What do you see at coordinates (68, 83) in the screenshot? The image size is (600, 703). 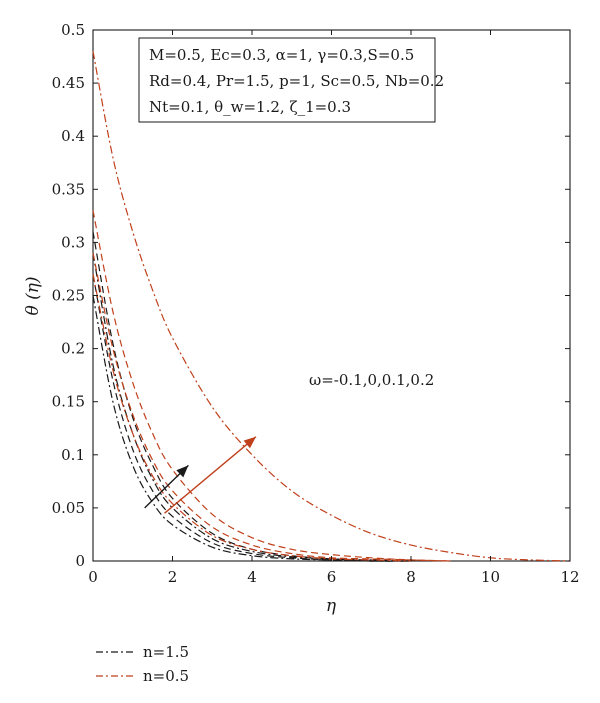 I see `y-tick-label: 0.45` at bounding box center [68, 83].